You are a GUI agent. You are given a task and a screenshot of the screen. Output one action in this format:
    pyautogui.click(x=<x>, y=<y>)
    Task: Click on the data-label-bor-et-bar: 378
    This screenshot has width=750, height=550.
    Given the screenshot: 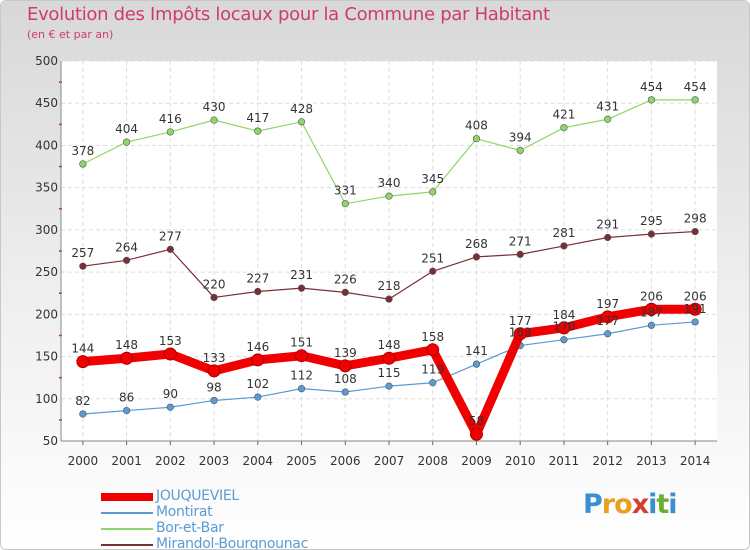 What is the action you would take?
    pyautogui.click(x=82, y=151)
    